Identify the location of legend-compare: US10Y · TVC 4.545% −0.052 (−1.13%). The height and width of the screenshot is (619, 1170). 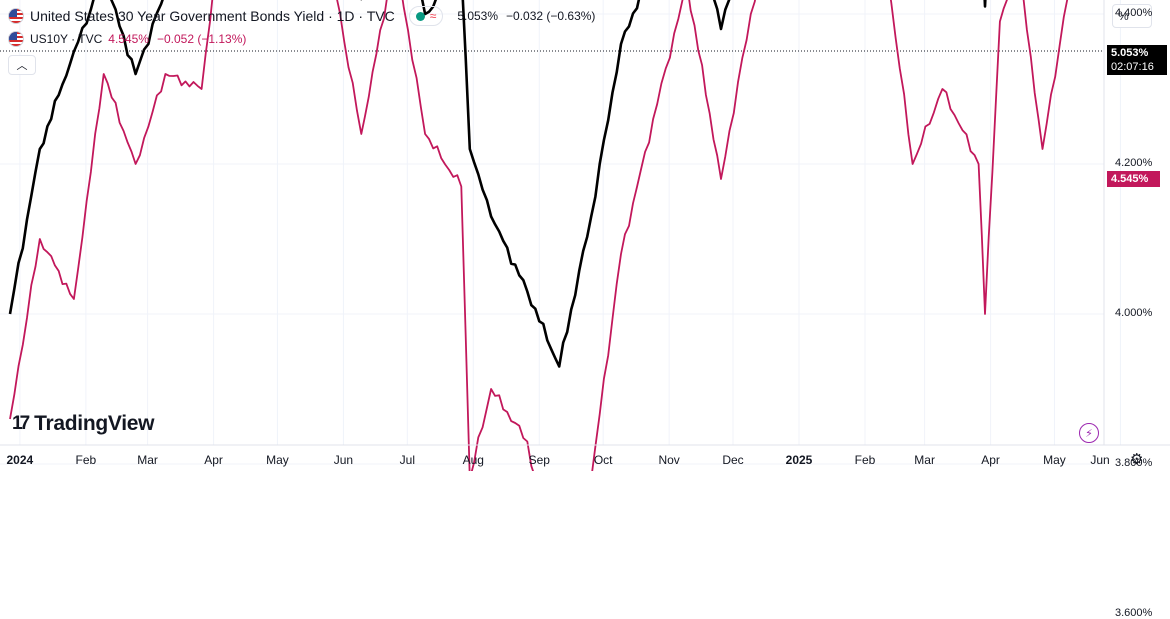
(131, 39).